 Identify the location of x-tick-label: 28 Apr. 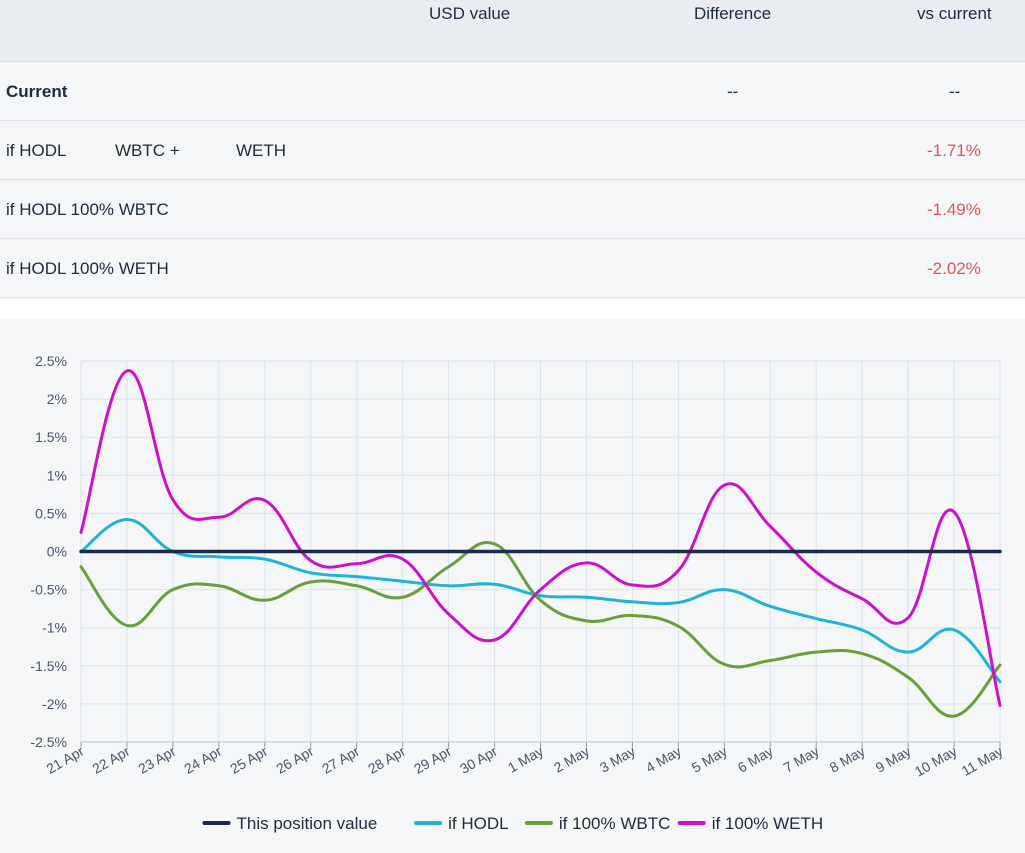
(386, 760).